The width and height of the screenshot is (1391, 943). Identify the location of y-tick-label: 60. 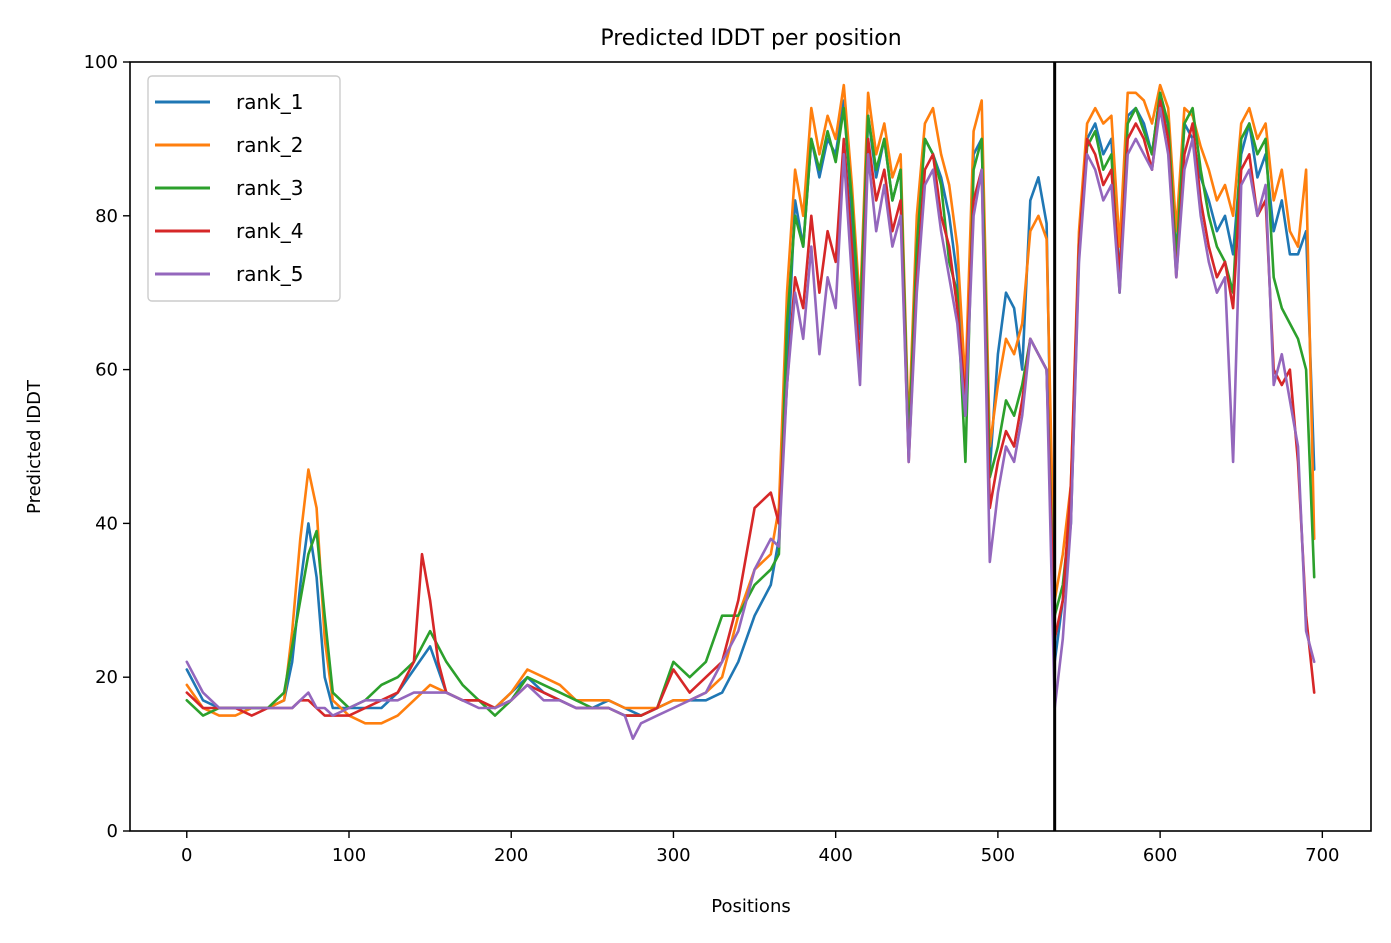
(106, 370).